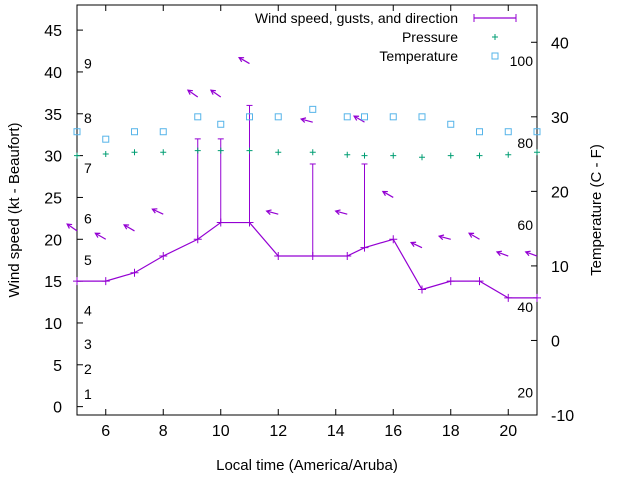  Describe the element at coordinates (495, 56) in the screenshot. I see `legend-temperature-swatch` at that location.